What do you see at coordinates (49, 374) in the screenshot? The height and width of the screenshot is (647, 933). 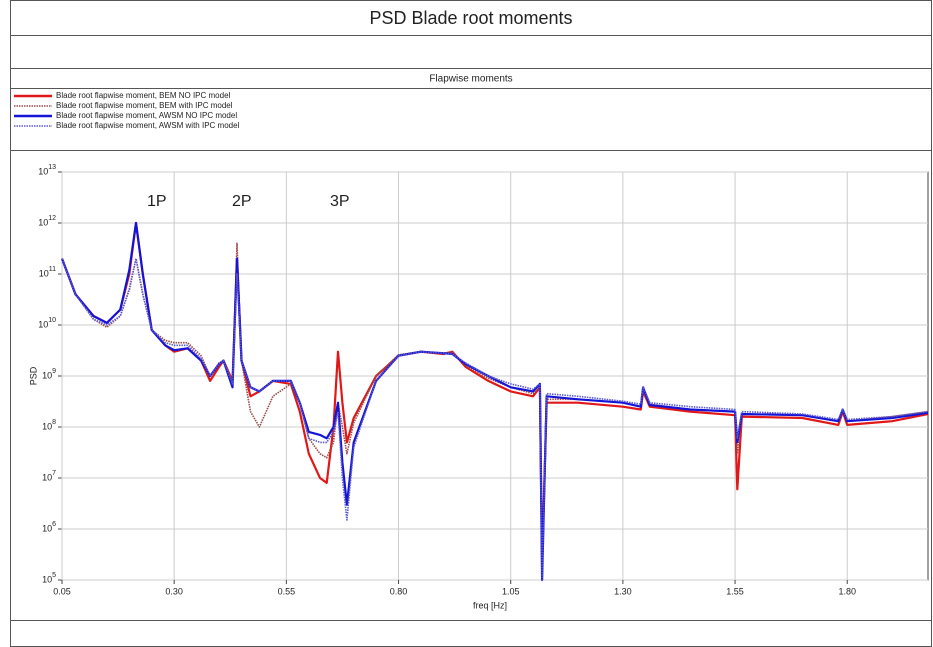 I see `y-tick-label: 10⁹` at bounding box center [49, 374].